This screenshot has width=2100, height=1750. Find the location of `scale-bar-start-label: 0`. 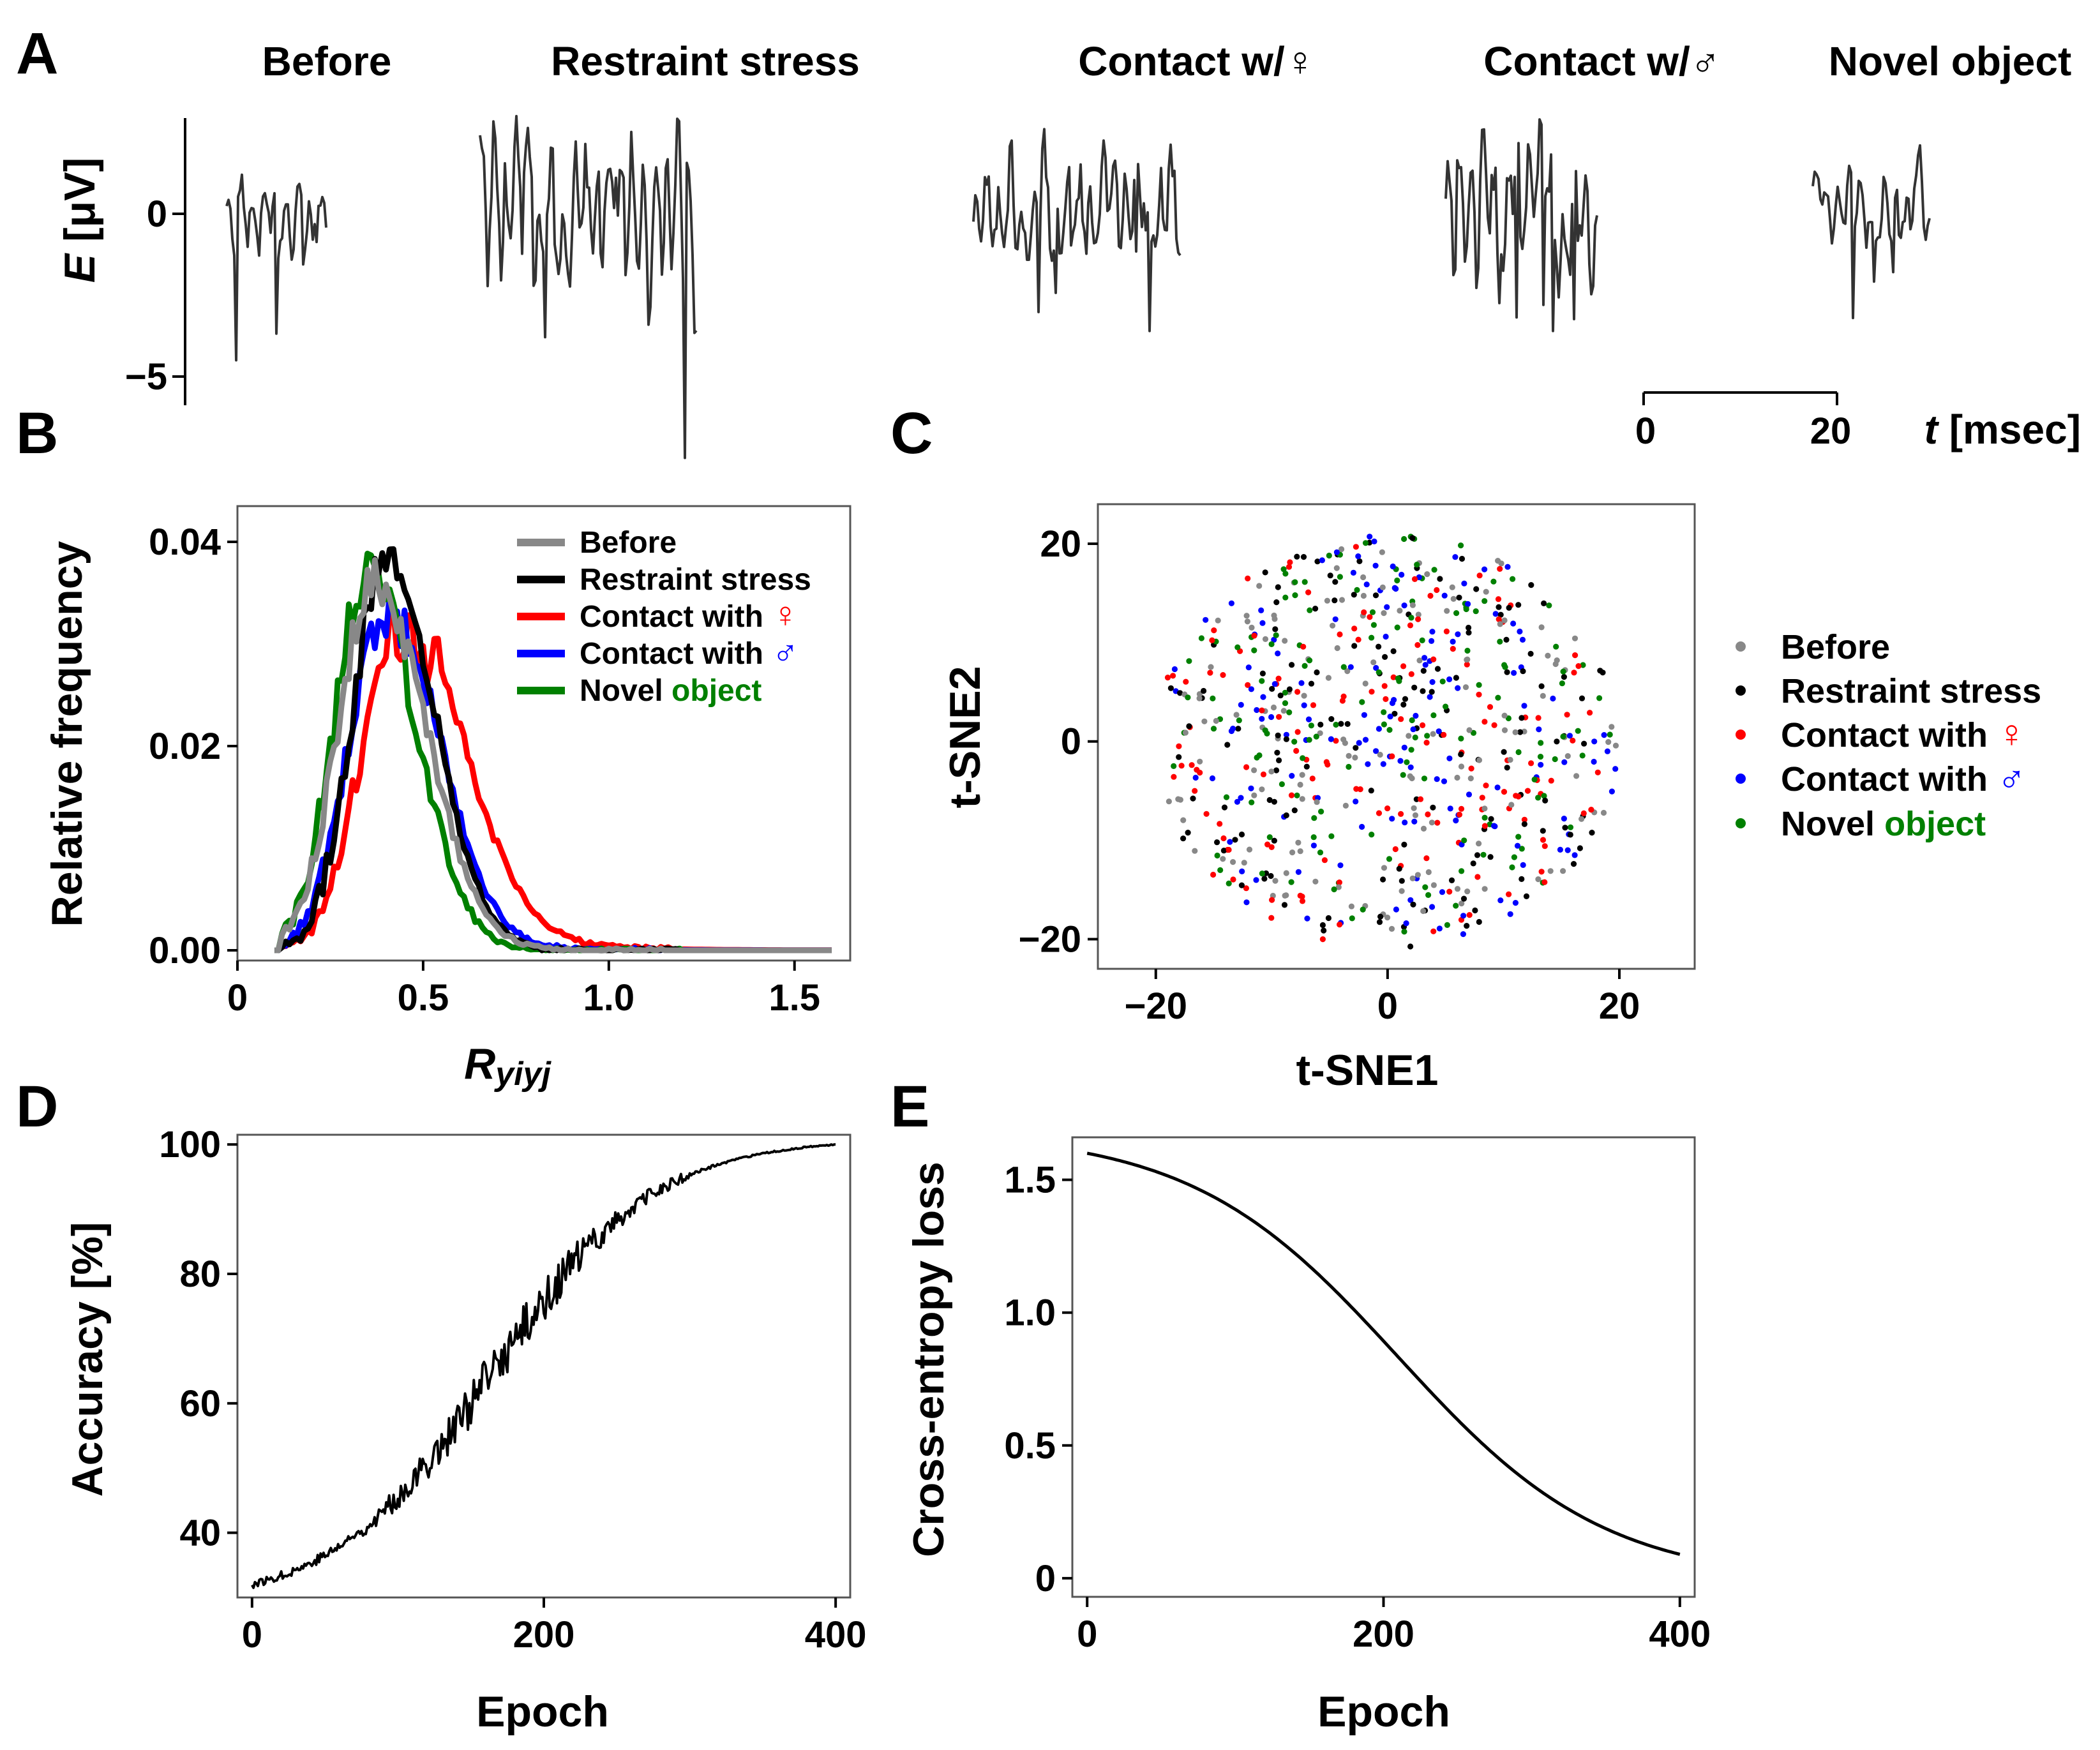

scale-bar-start-label: 0 is located at coordinates (1645, 431).